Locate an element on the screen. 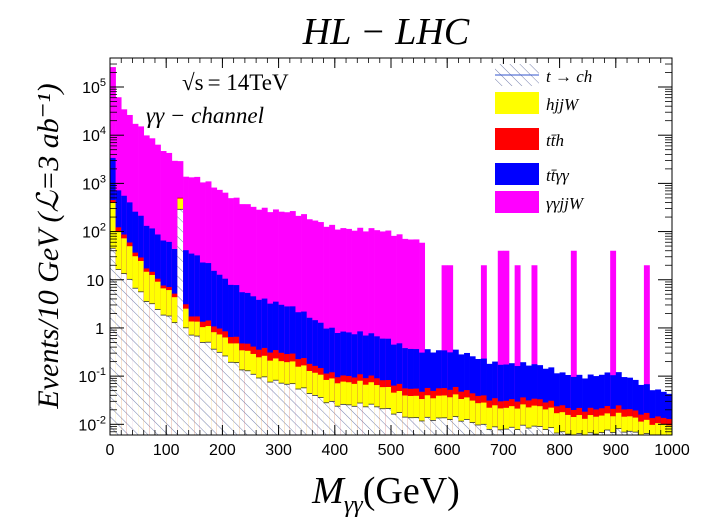 Image resolution: width=703 pixels, height=529 pixels. y-tick-label: 10-2 is located at coordinates (92, 424).